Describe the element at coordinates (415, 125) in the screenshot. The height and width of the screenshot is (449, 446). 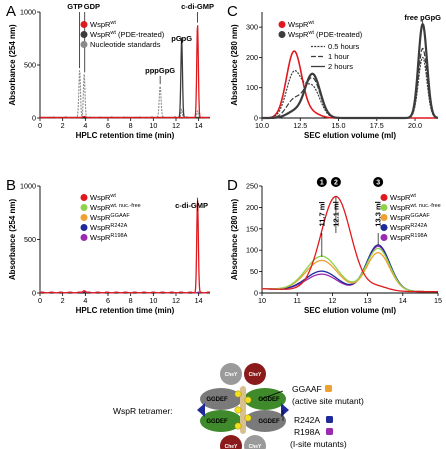
I see `x-tick-label: 20.0` at that location.